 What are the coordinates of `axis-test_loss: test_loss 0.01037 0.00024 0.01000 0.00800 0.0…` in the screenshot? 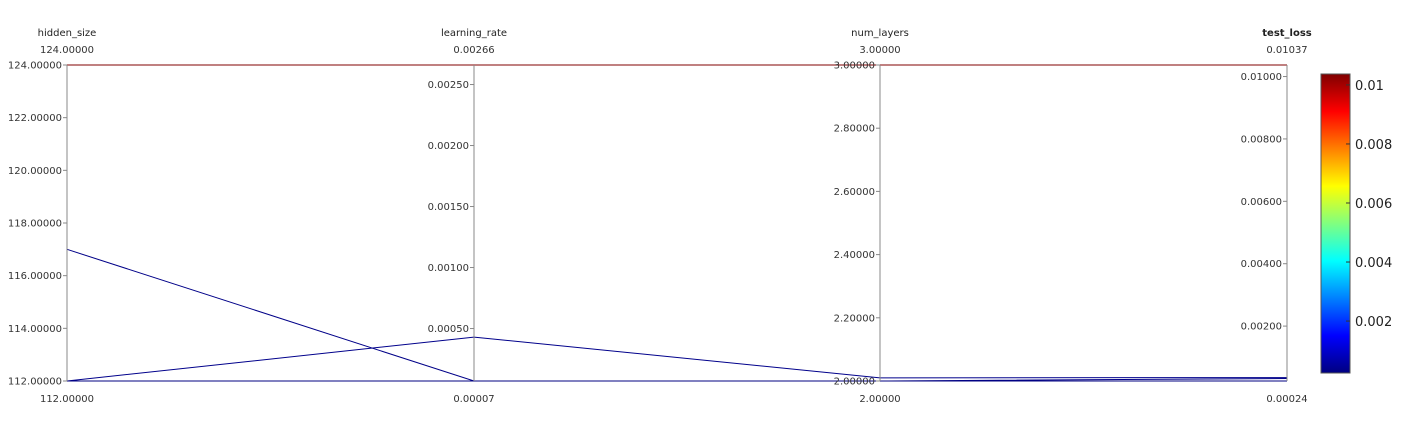 It's located at (1276, 216).